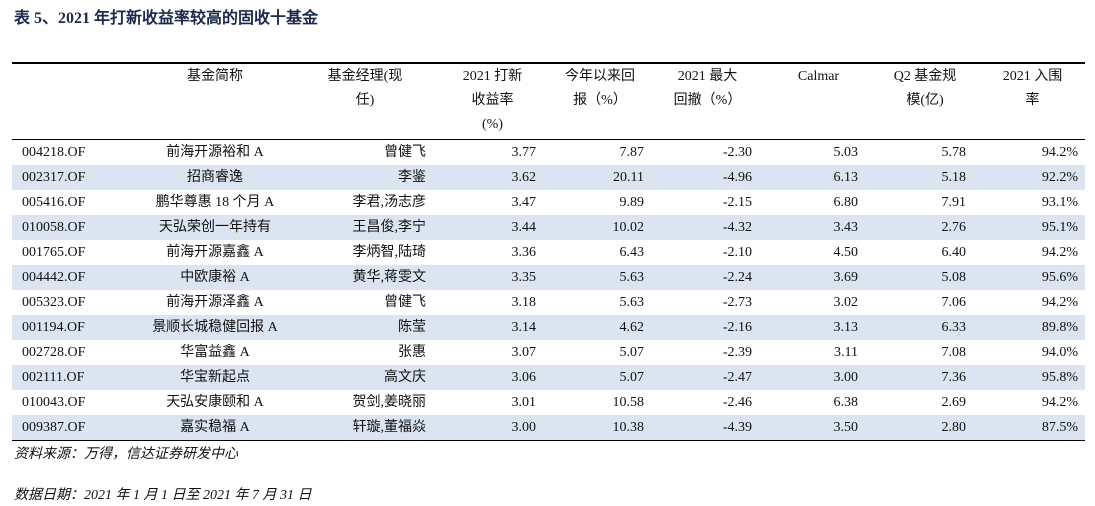 This screenshot has width=1095, height=506. Describe the element at coordinates (389, 227) in the screenshot. I see `table-cell: 王昌俊,李宁` at that location.